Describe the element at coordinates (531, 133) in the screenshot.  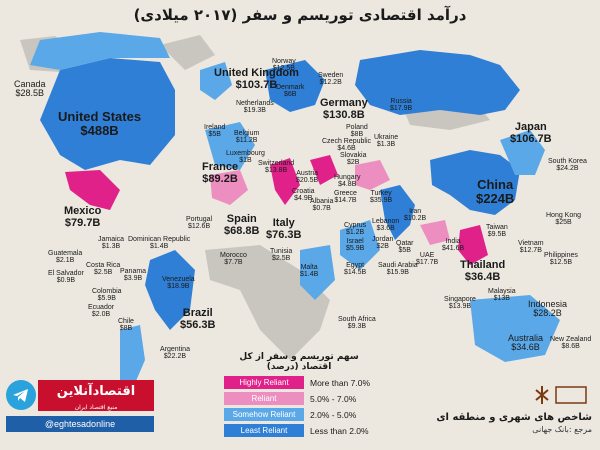
I see `country-label-japan: Japan $106.7B` at that location.